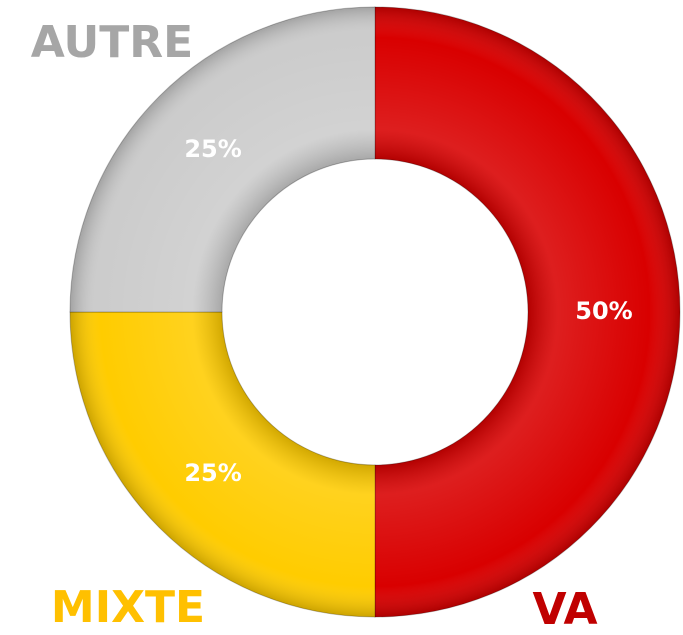 Image resolution: width=683 pixels, height=635 pixels. What do you see at coordinates (603, 311) in the screenshot?
I see `value-label: 50%` at bounding box center [603, 311].